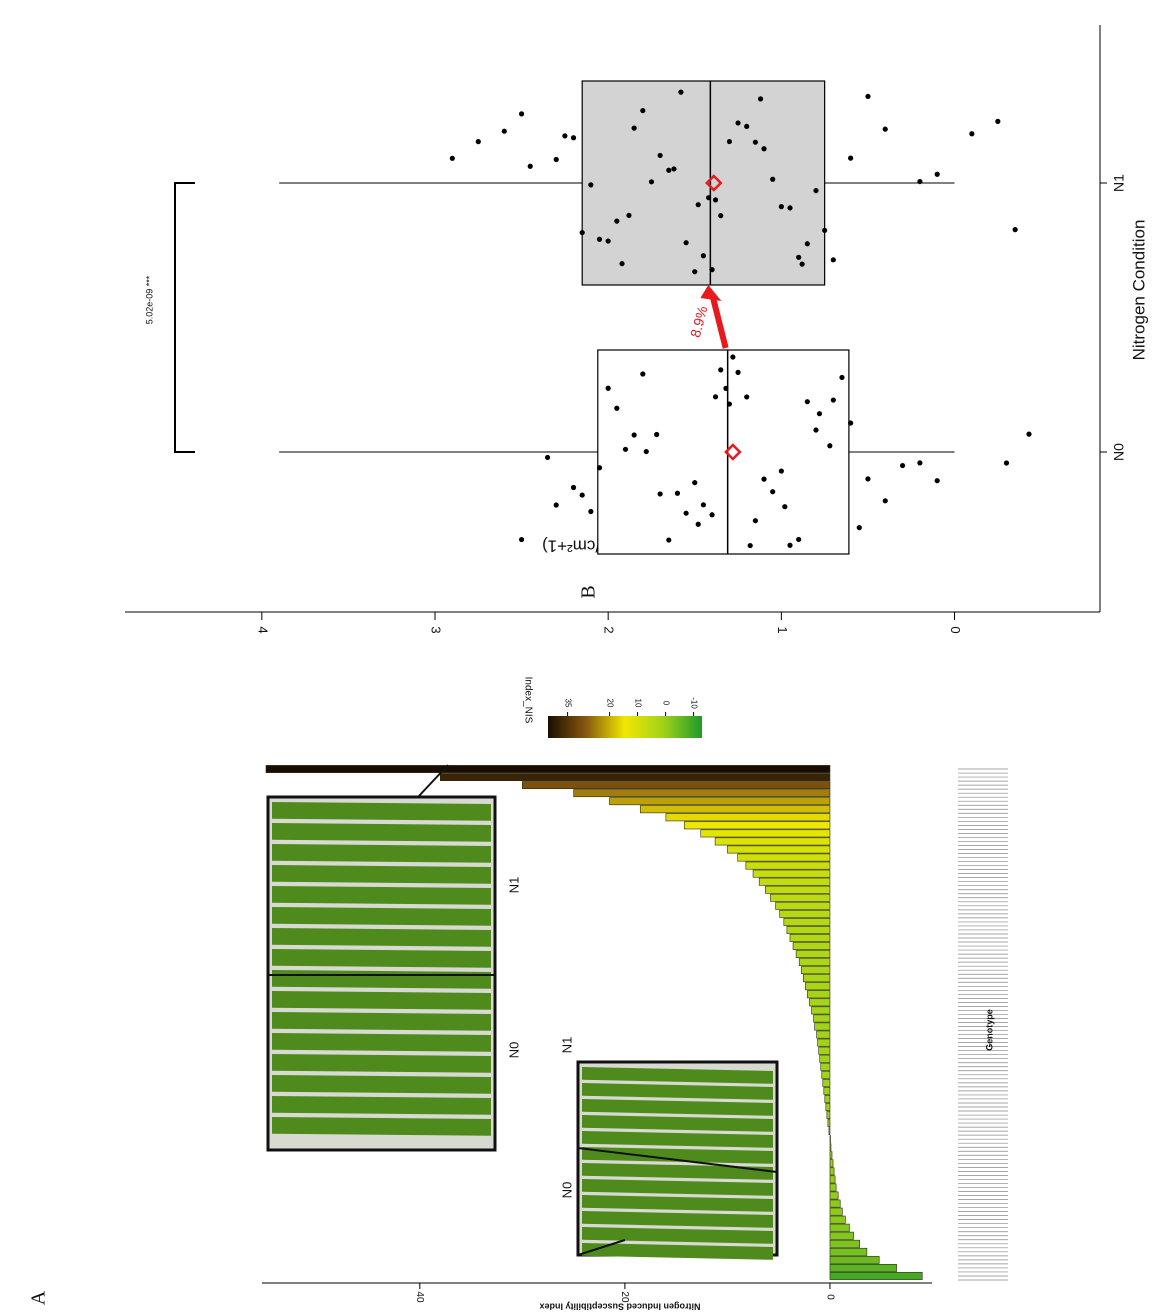  What do you see at coordinates (719, 321) in the screenshot?
I see `change-arrow` at bounding box center [719, 321].